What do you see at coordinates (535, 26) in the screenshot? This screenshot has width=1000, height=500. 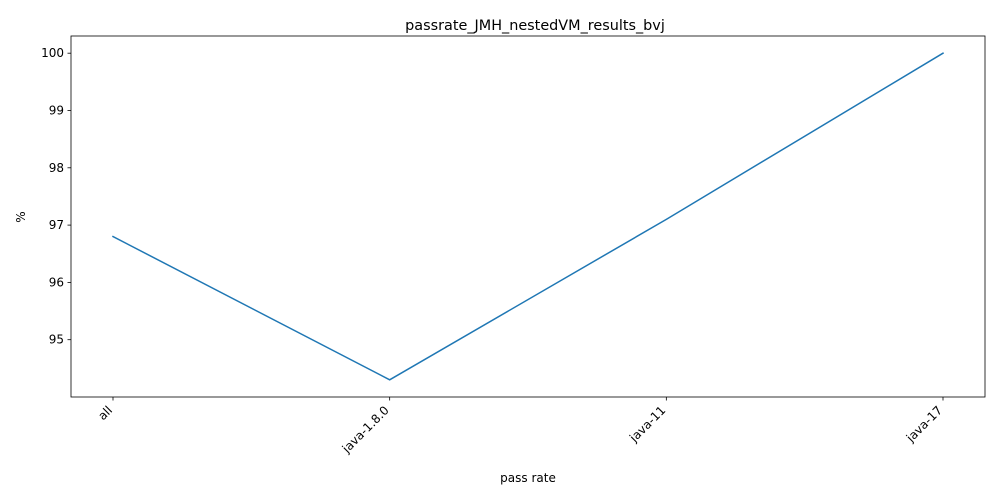 I see `chart-title: passrate_JMH_nestedVM_results_bvj` at bounding box center [535, 26].